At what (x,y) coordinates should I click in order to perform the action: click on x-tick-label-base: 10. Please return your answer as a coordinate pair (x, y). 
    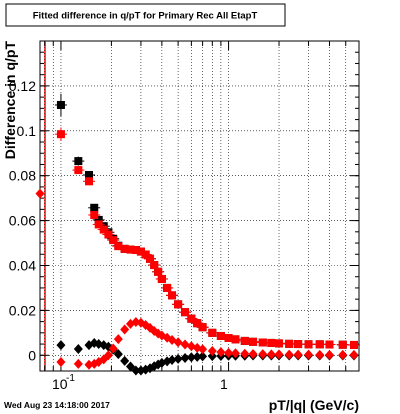
    Looking at the image, I should click on (60, 384).